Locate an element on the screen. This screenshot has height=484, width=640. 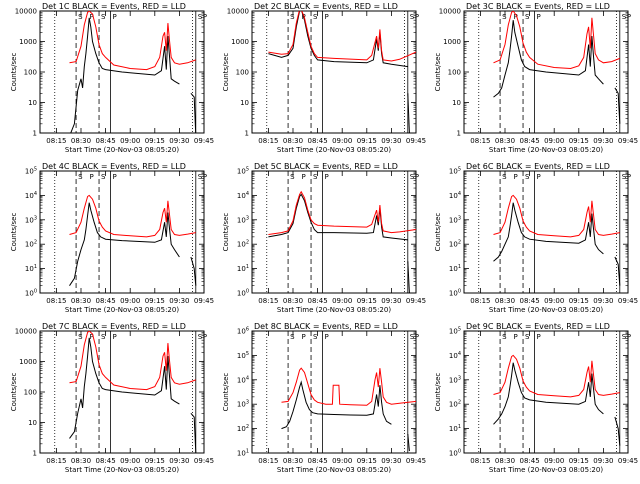
y-axis-label: Counts/sec is located at coordinates (226, 72).